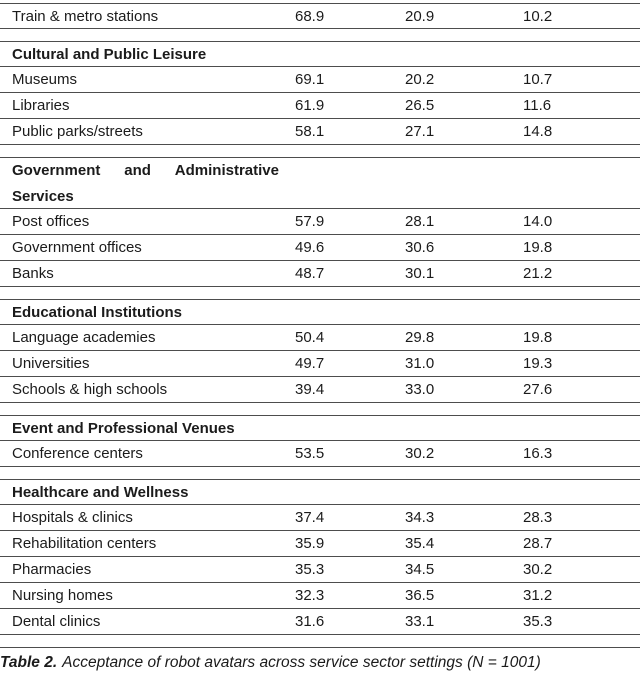 The image size is (640, 675). Describe the element at coordinates (33, 273) in the screenshot. I see `row-label: Banks` at that location.